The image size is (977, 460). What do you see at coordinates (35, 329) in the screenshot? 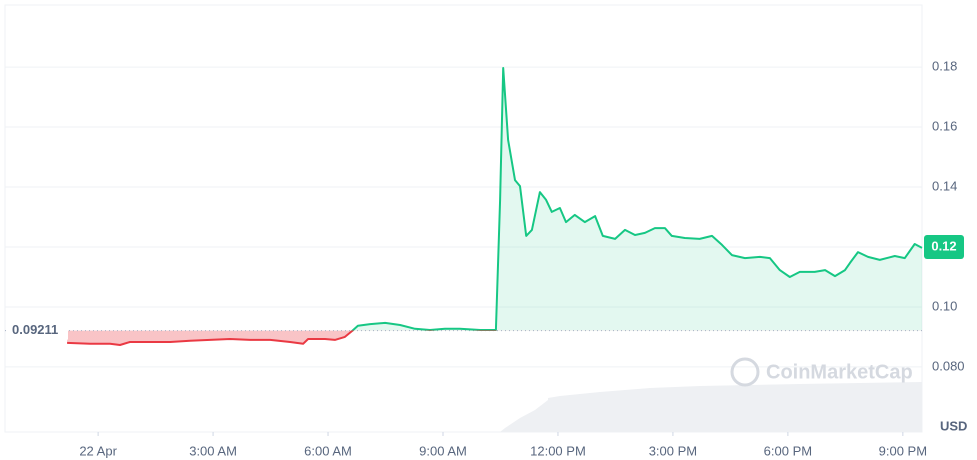
I see `baseline-label: 0.09211` at bounding box center [35, 329].